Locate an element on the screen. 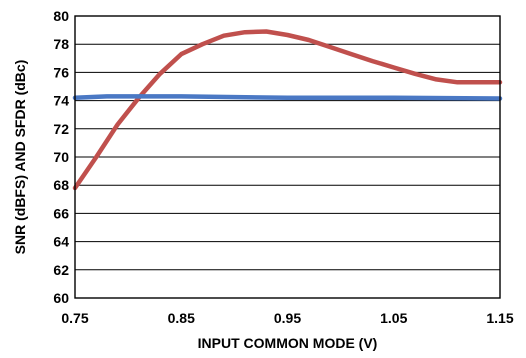 Image resolution: width=526 pixels, height=358 pixels. y-tick-label-78: 78 is located at coordinates (61, 44).